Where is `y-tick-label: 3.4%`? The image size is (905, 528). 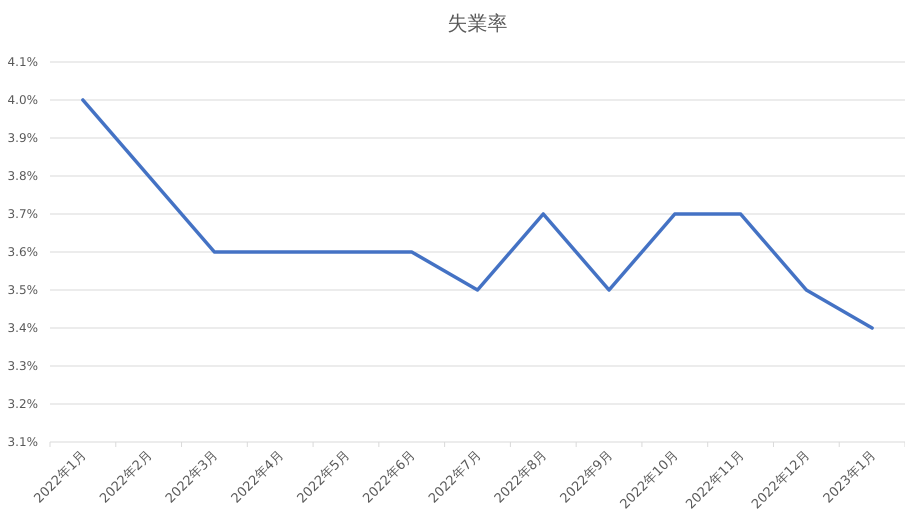
y-tick-label: 3.4% is located at coordinates (23, 328).